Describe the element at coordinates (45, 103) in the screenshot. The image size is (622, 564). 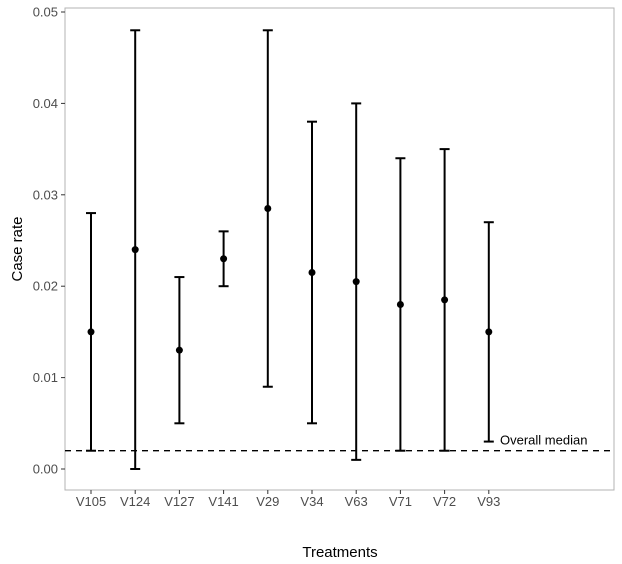
I see `y-tick-label: 0.04` at that location.